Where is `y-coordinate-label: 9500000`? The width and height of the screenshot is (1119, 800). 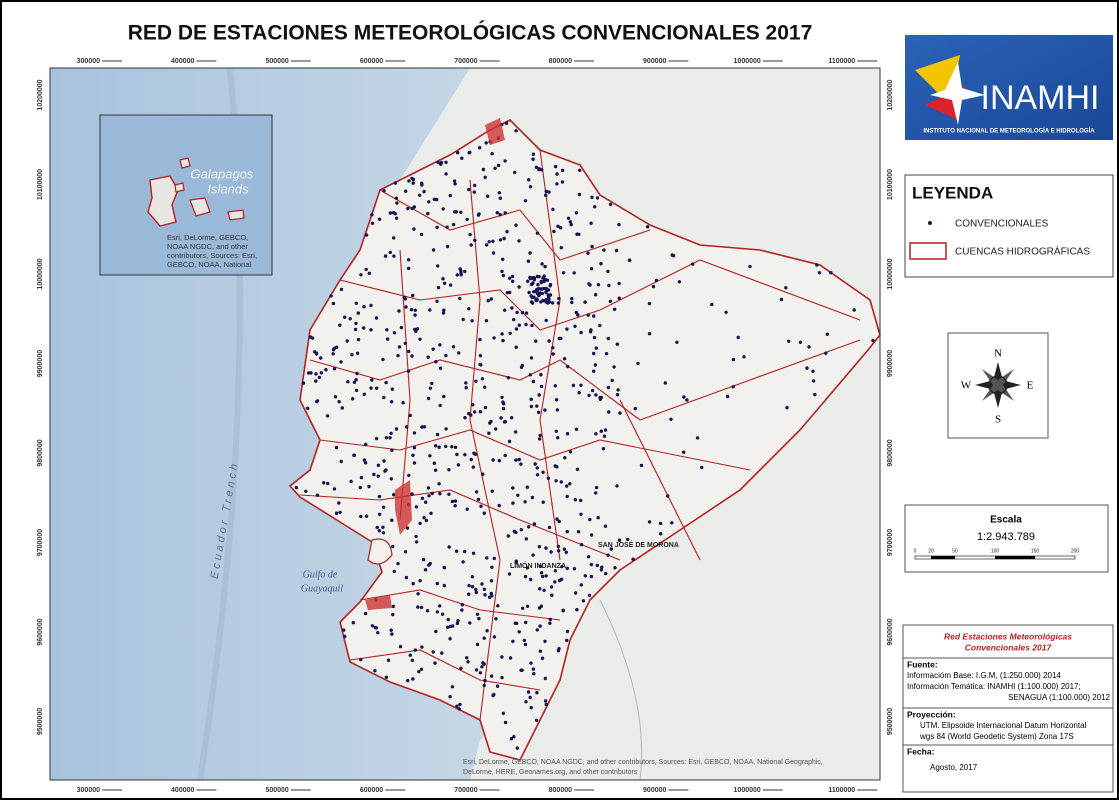 y-coordinate-label: 9500000 is located at coordinates (890, 721).